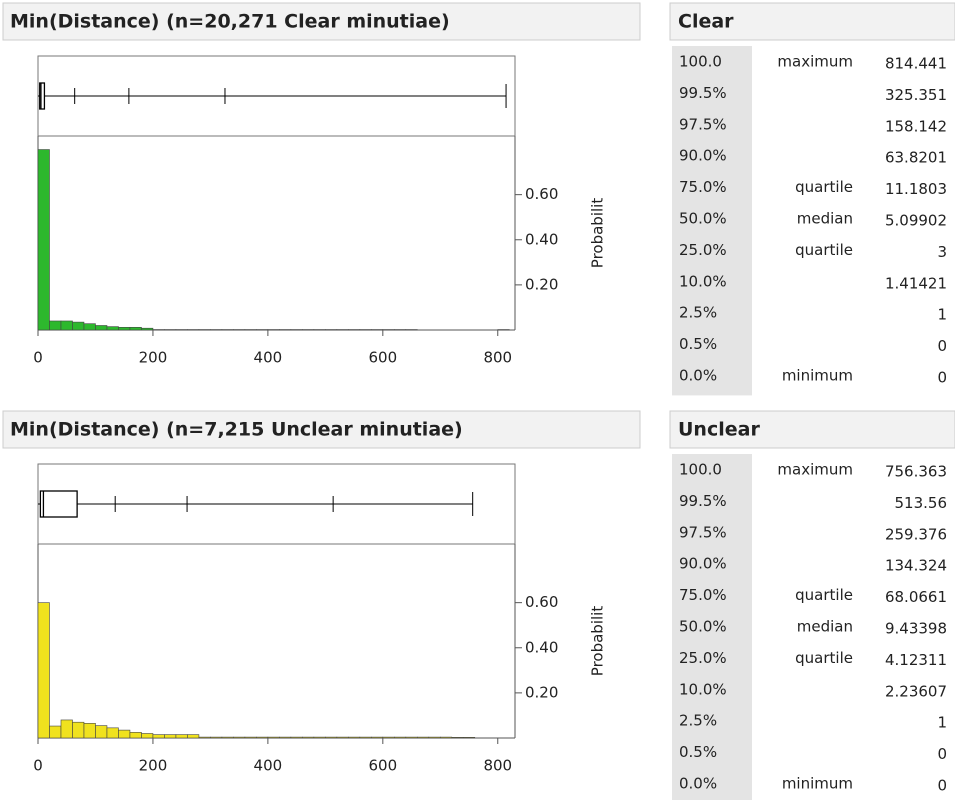 The image size is (955, 800). What do you see at coordinates (916, 534) in the screenshot?
I see `quantile-value: 259.376` at bounding box center [916, 534].